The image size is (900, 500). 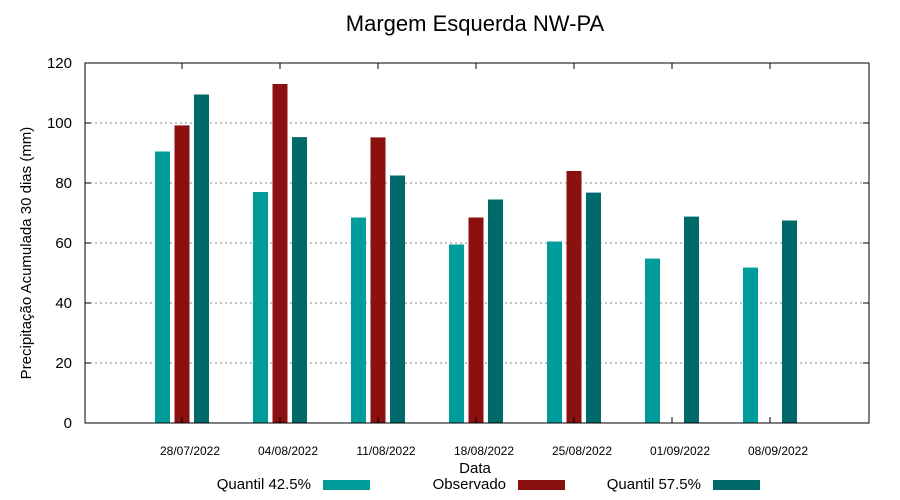 What do you see at coordinates (63, 363) in the screenshot?
I see `y-tick-label-1: 20` at bounding box center [63, 363].